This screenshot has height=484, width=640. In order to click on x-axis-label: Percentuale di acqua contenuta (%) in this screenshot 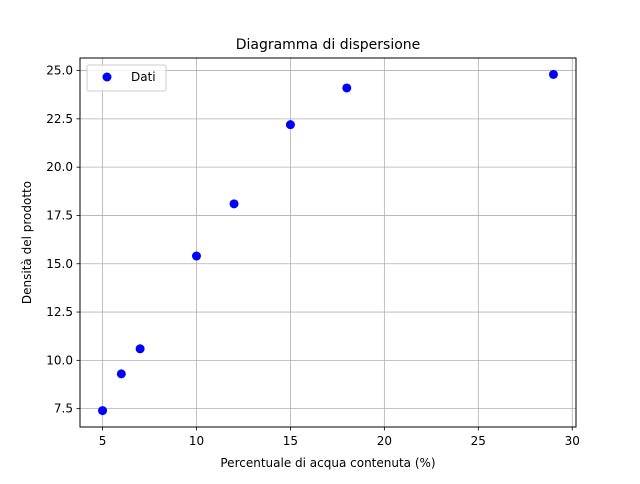, I will do `click(327, 463)`.